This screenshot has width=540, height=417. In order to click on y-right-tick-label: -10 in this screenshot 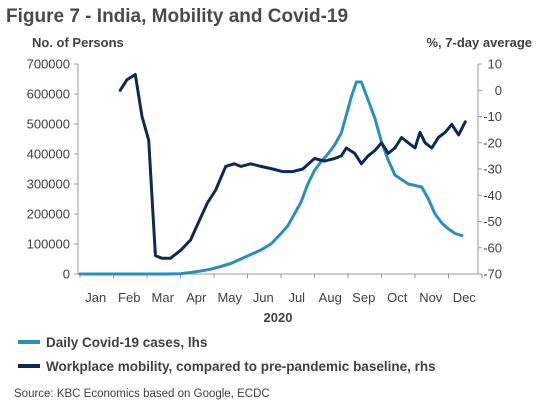, I will do `click(492, 116)`.